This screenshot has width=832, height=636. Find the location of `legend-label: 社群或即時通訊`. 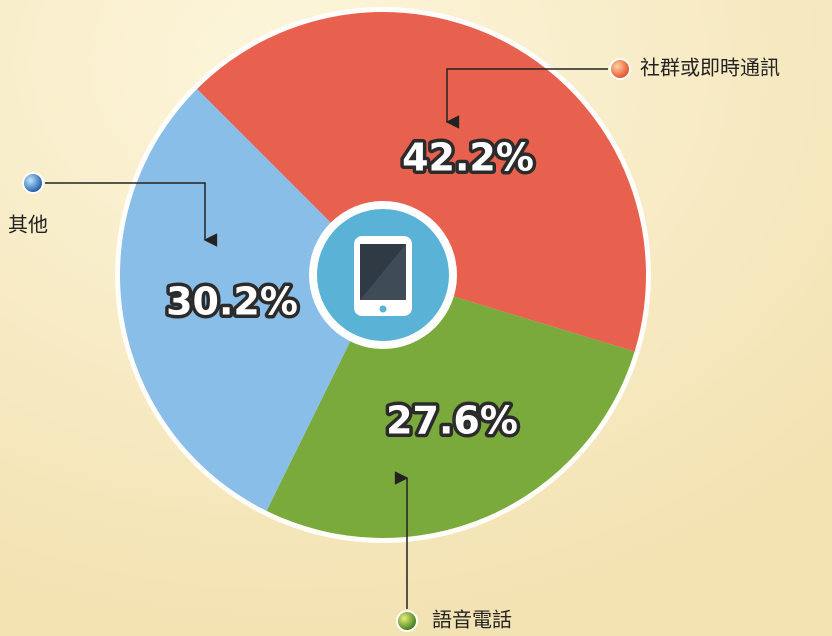

legend-label: 社群或即時通訊 is located at coordinates (710, 68).